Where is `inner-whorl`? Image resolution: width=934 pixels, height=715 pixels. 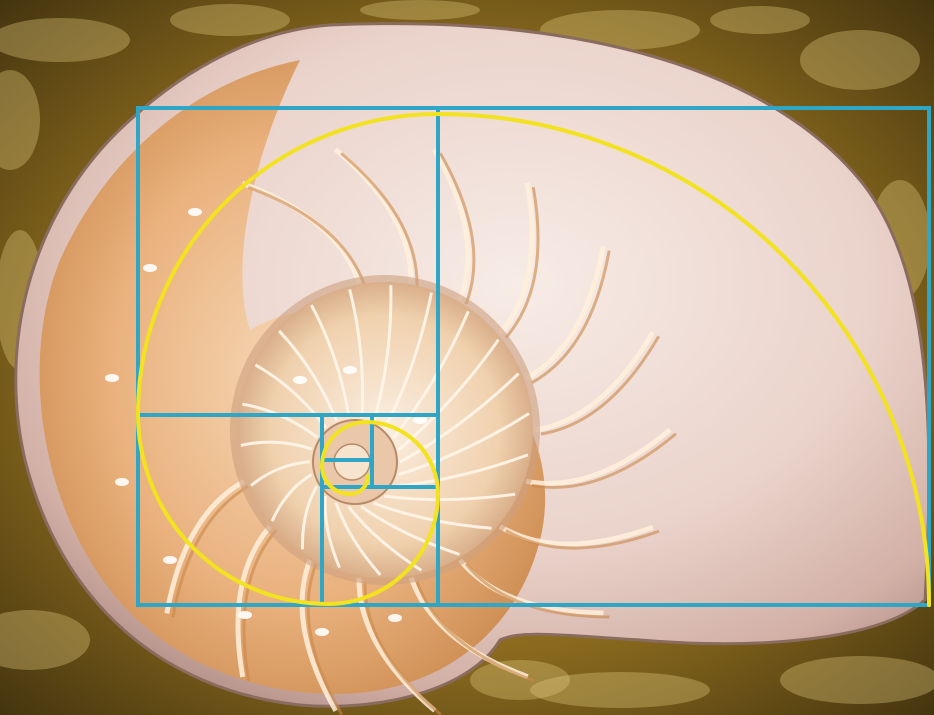 inner-whorl is located at coordinates (385, 430).